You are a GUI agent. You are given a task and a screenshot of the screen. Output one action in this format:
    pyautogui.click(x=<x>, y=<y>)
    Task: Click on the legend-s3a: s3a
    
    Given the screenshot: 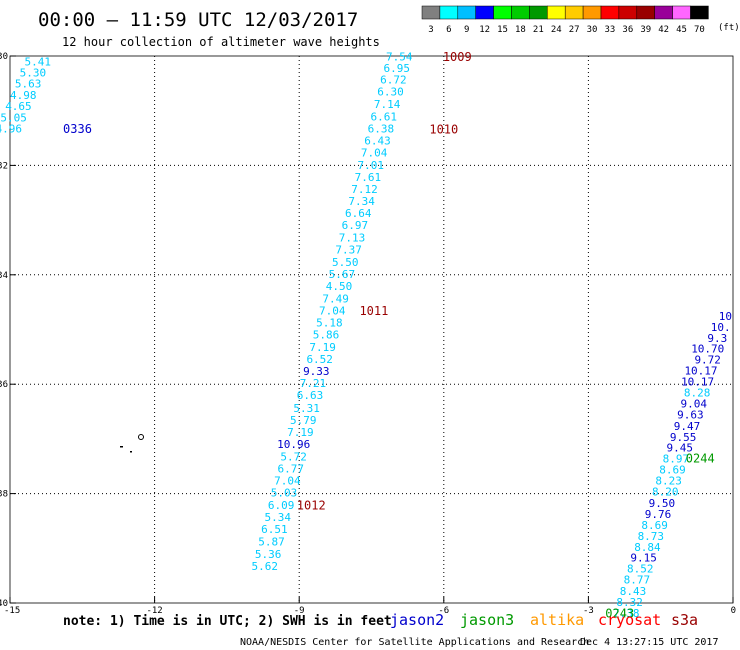 What is the action you would take?
    pyautogui.click(x=684, y=620)
    